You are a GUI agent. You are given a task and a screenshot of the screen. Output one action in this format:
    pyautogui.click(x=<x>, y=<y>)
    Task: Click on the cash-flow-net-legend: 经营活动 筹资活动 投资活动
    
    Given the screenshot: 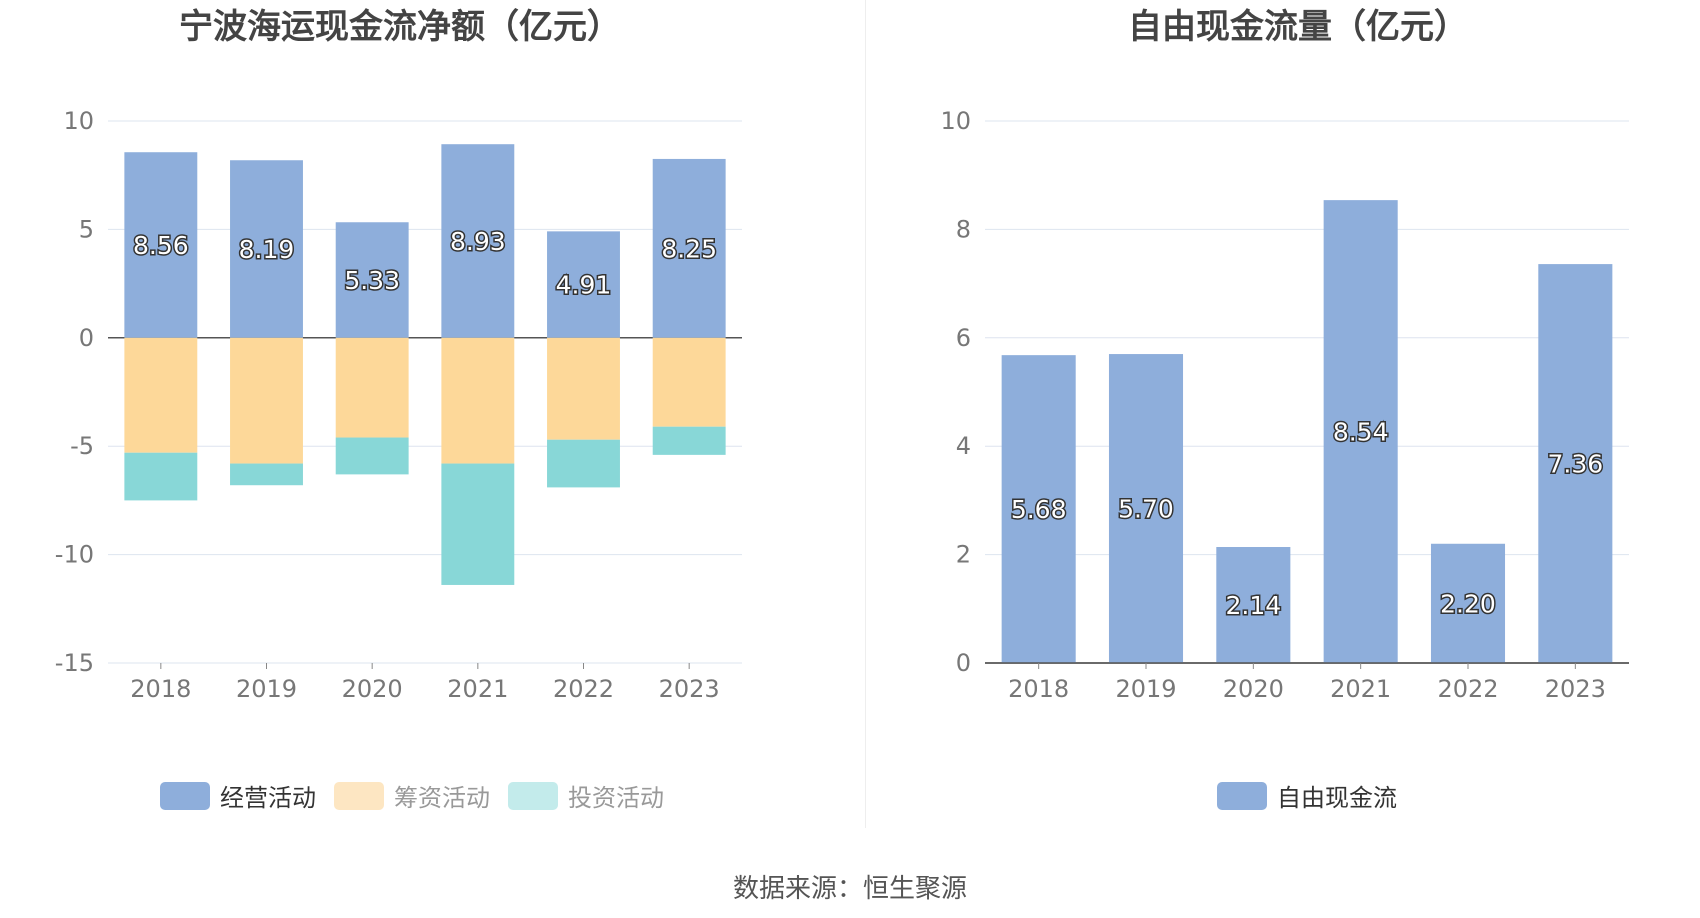 What is the action you would take?
    pyautogui.click(x=412, y=795)
    